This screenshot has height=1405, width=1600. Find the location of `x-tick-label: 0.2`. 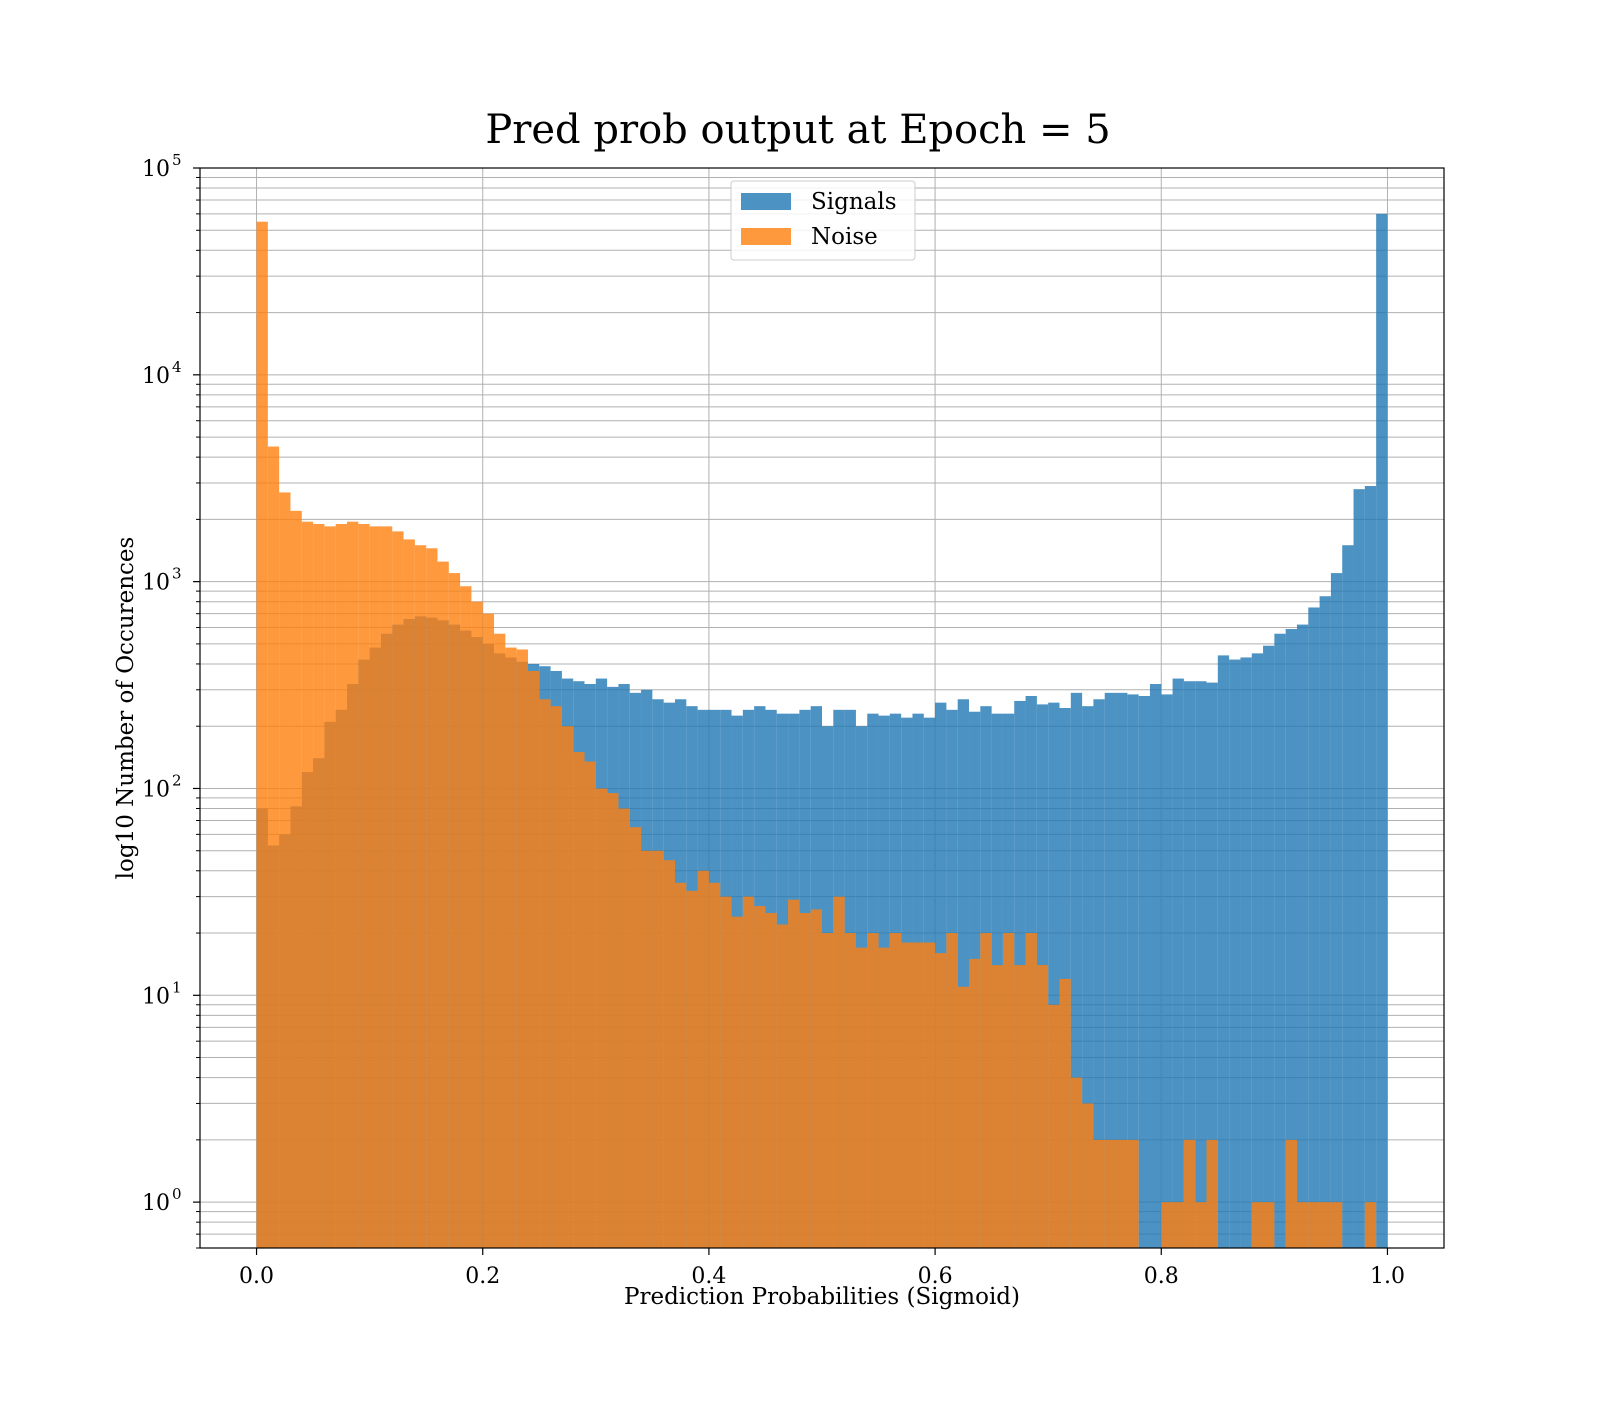

x-tick-label: 0.2 is located at coordinates (482, 1276).